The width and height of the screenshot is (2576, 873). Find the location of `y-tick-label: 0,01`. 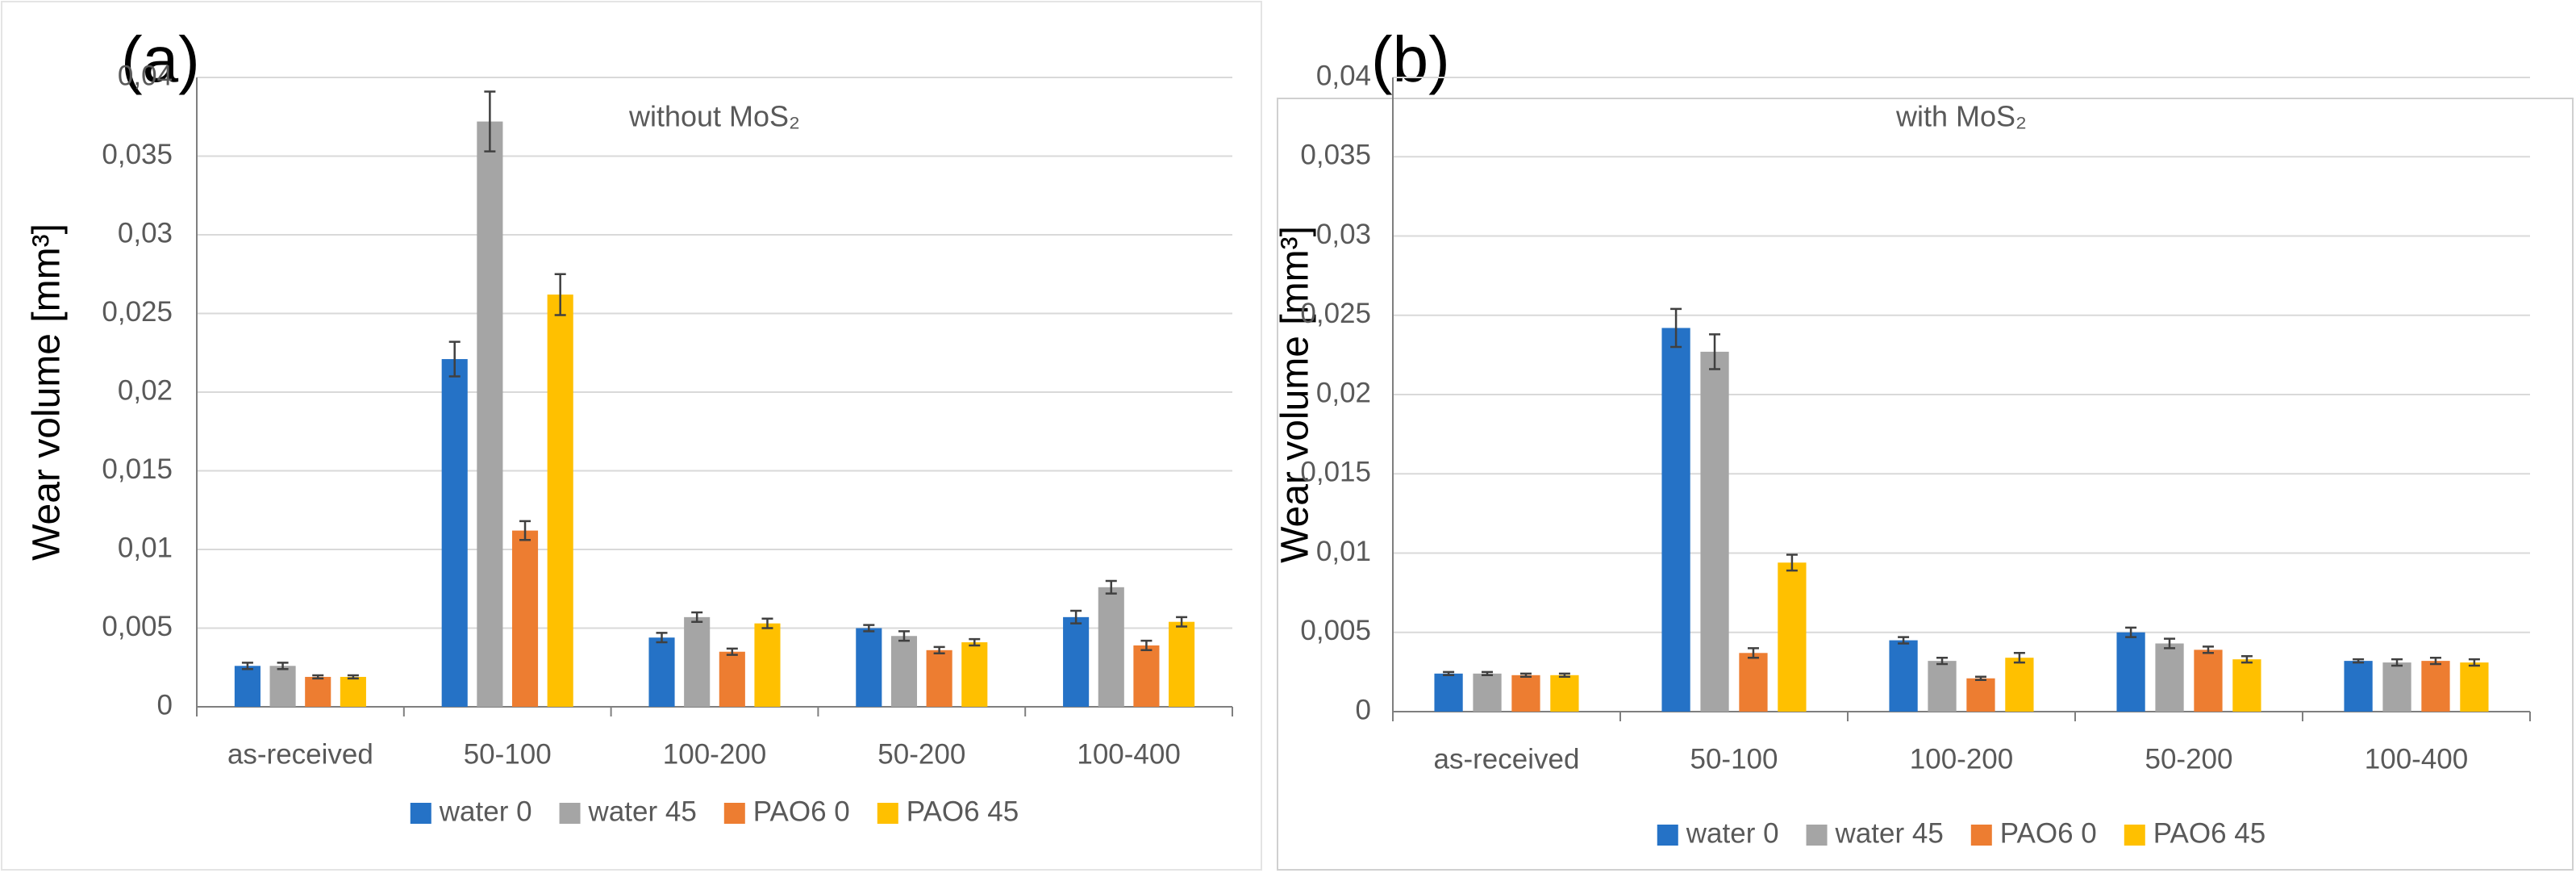

y-tick-label: 0,01 is located at coordinates (1343, 551).